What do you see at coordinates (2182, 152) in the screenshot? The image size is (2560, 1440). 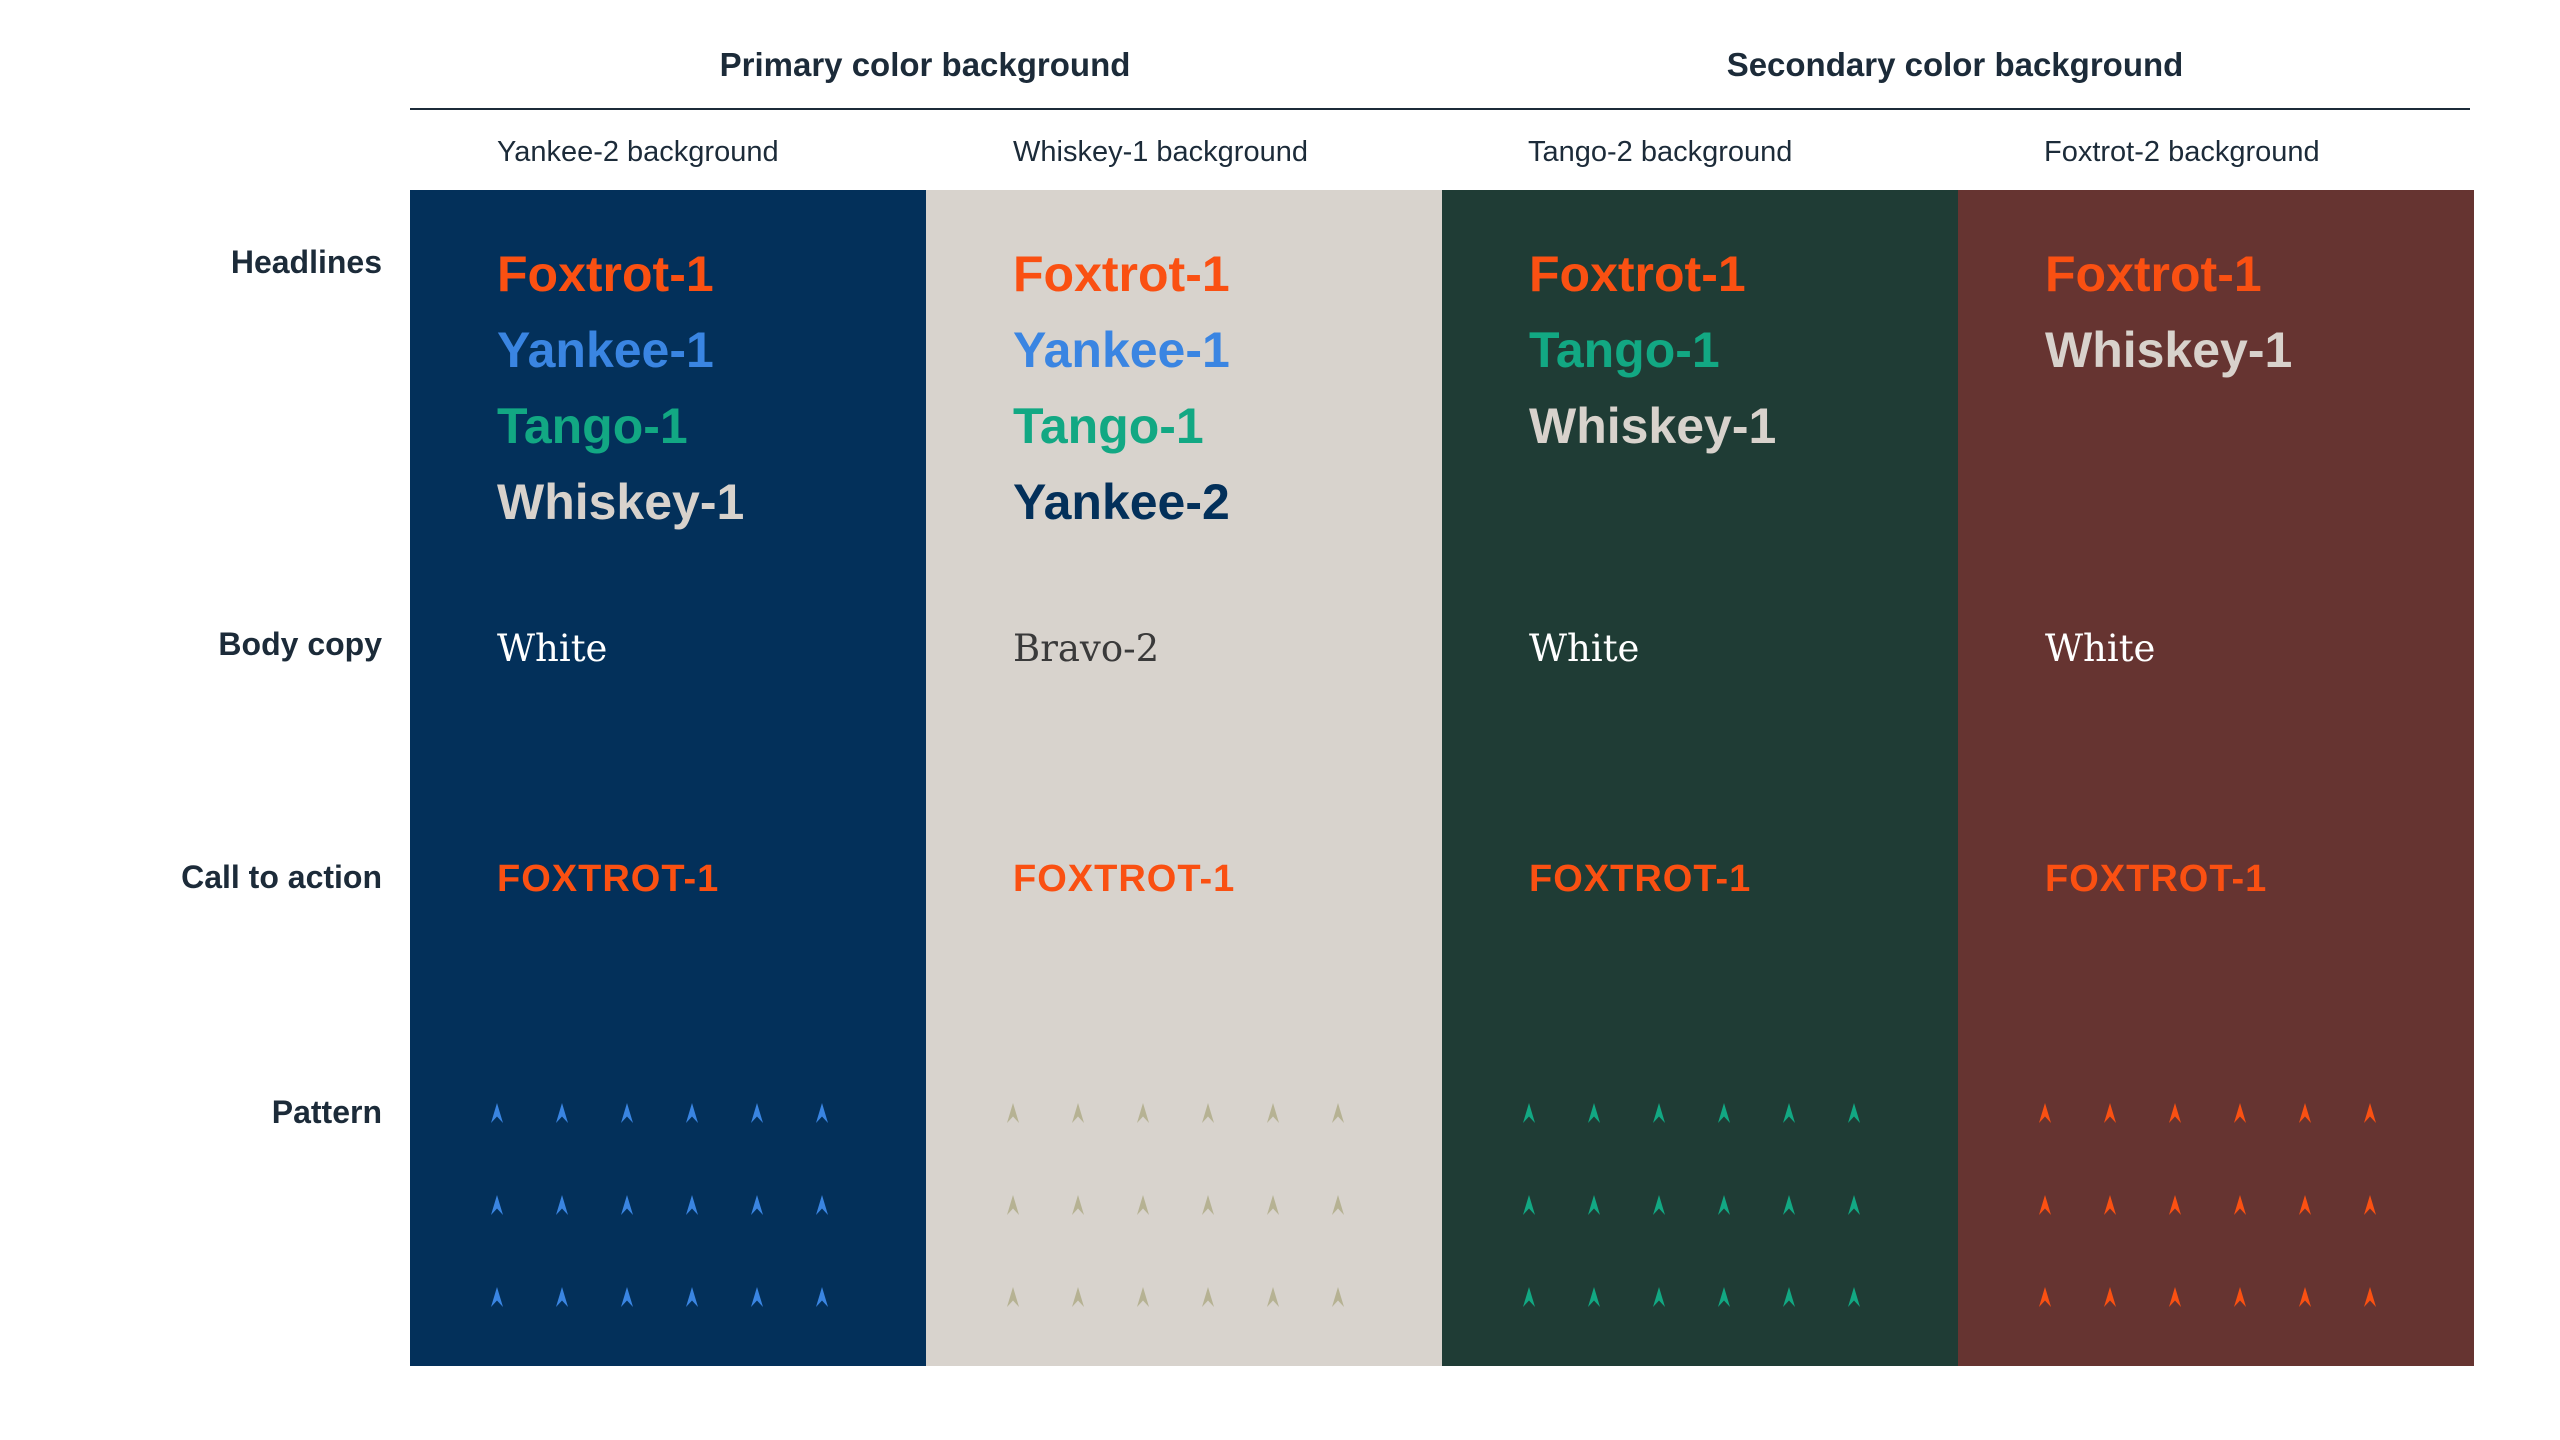 I see `column-header: Foxtrot-2 background` at bounding box center [2182, 152].